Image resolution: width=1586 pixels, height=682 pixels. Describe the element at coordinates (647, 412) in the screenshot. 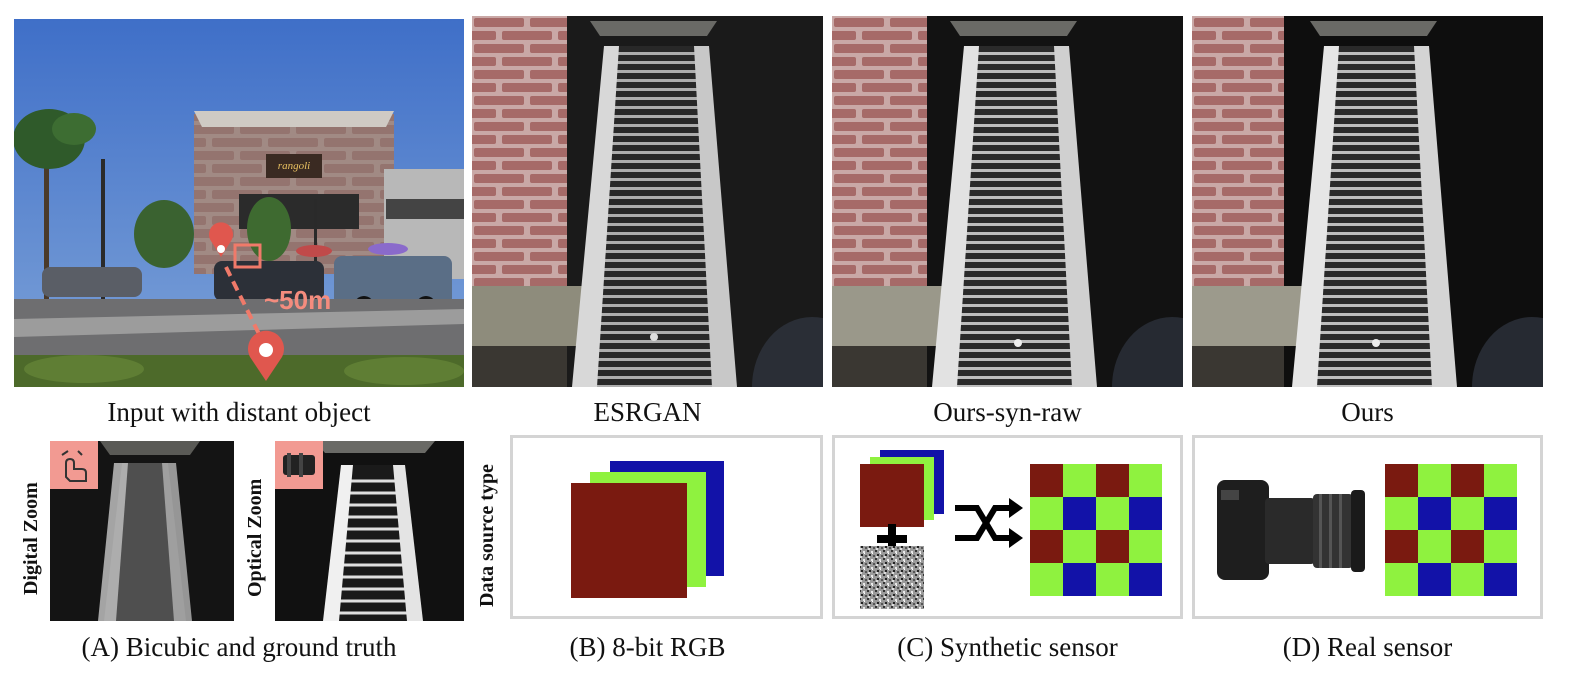

I see `caption-esrgan: ESRGAN` at that location.